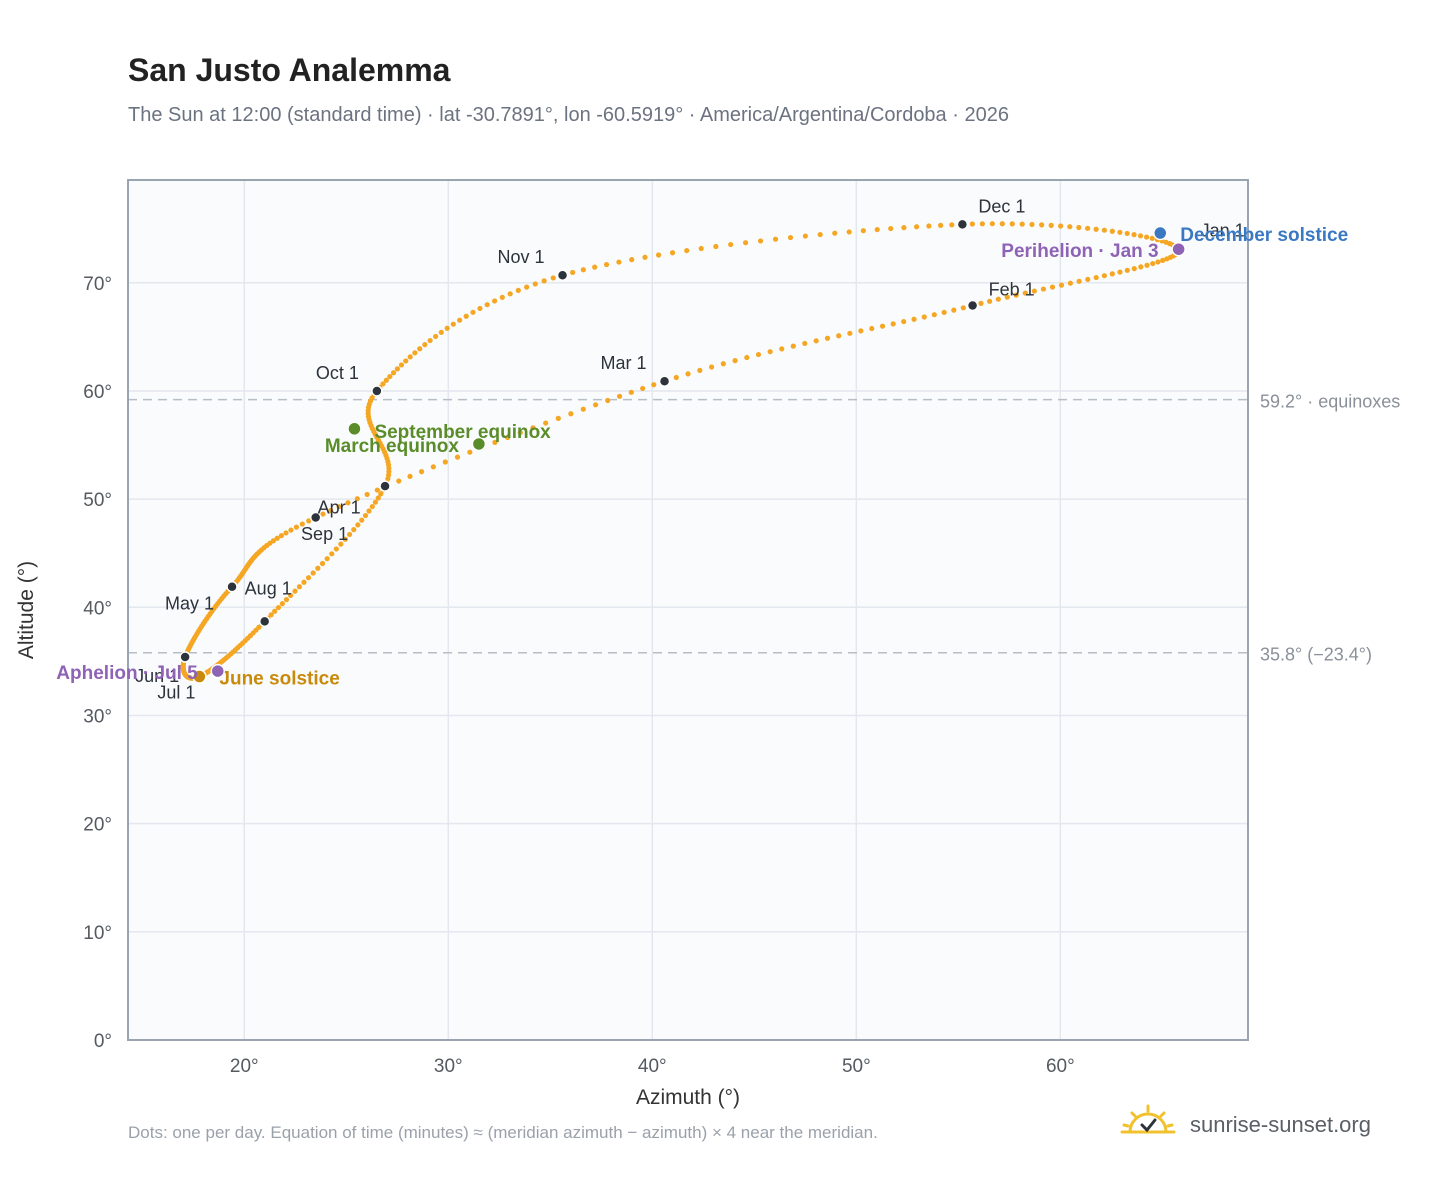 The height and width of the screenshot is (1188, 1448). I want to click on event-label: March equinox, so click(392, 446).